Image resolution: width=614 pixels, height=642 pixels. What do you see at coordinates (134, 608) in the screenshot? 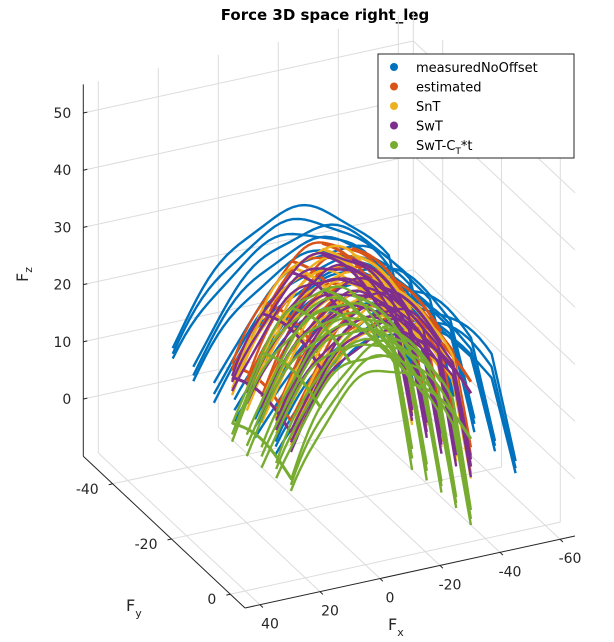
I see `y-axis-label: Fy` at bounding box center [134, 608].